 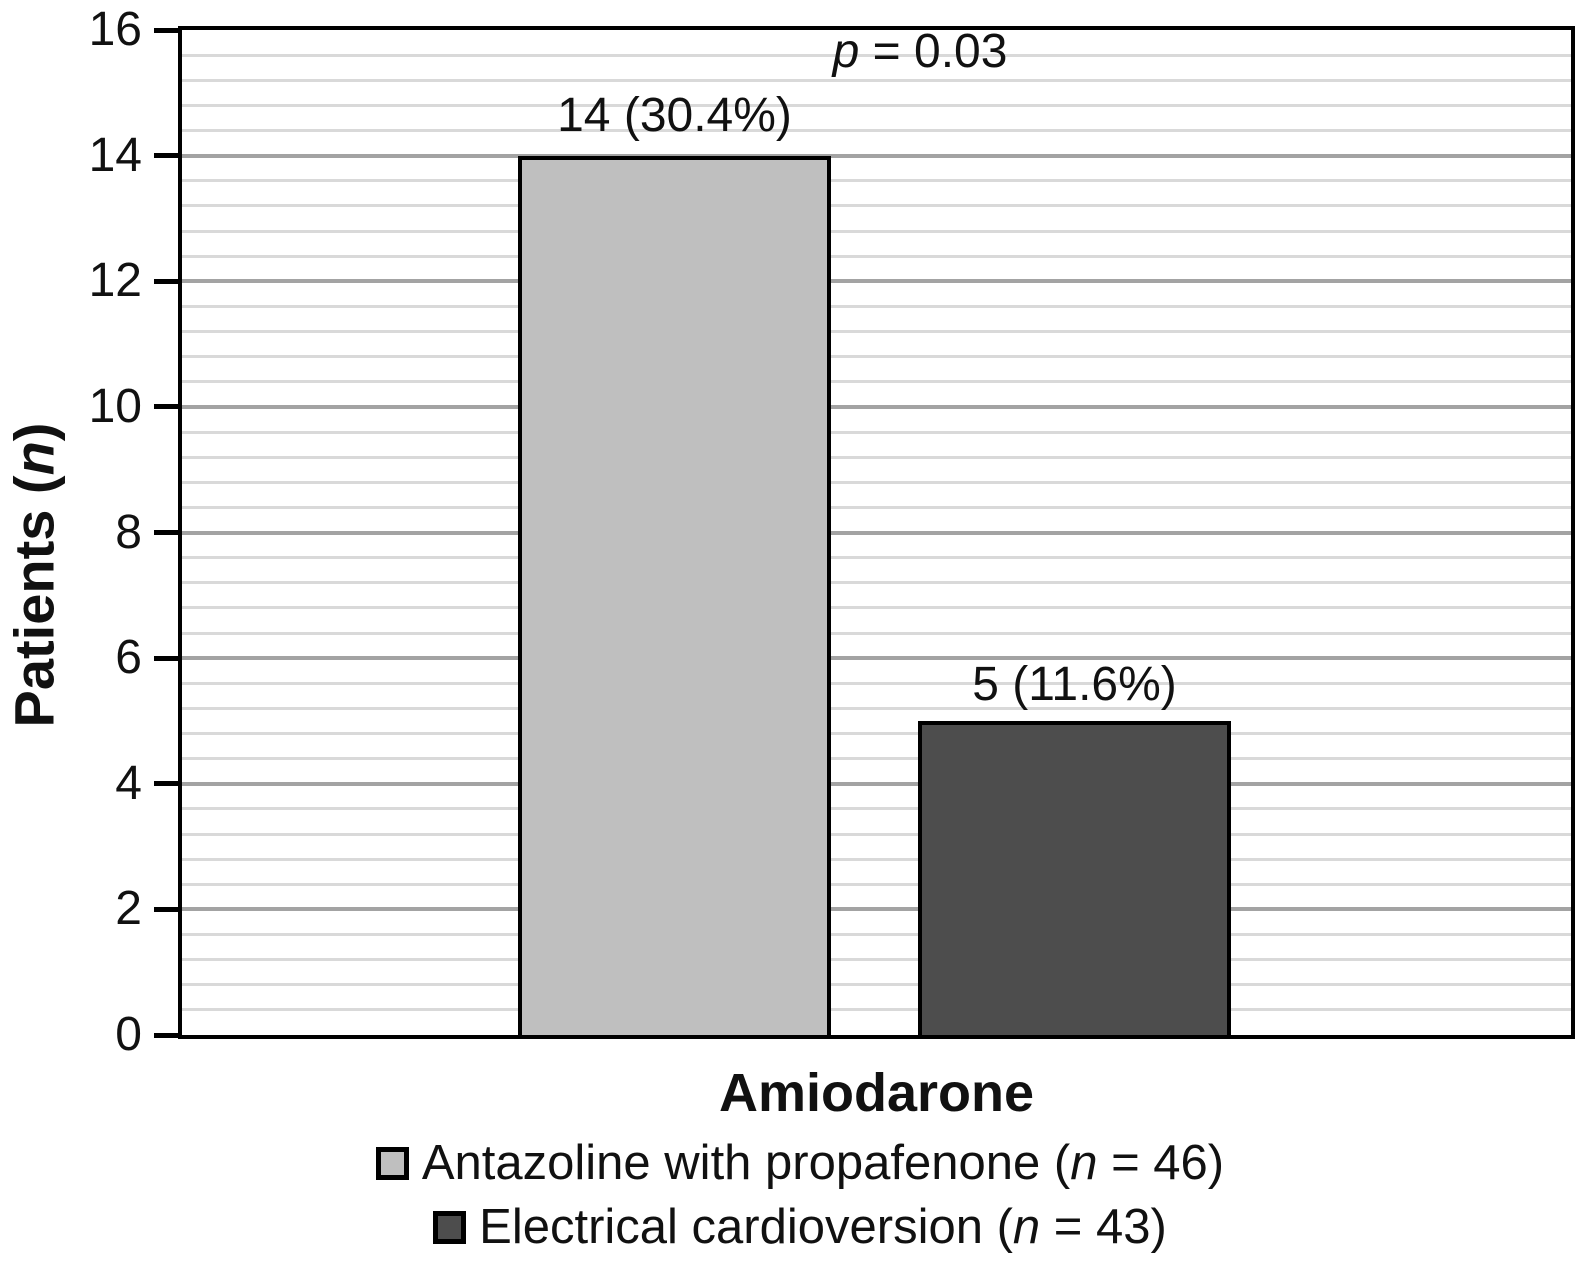 What do you see at coordinates (1161, 1163) in the screenshot?
I see `legend-label-close: = 46)` at bounding box center [1161, 1163].